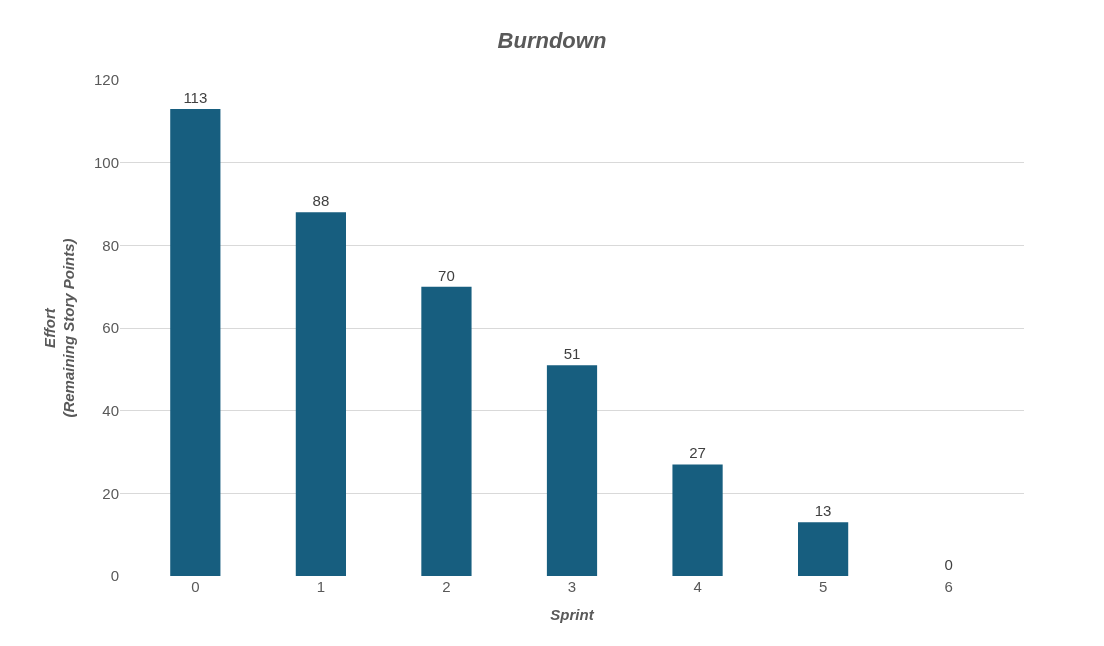 The width and height of the screenshot is (1104, 646). I want to click on data-label: 27, so click(697, 453).